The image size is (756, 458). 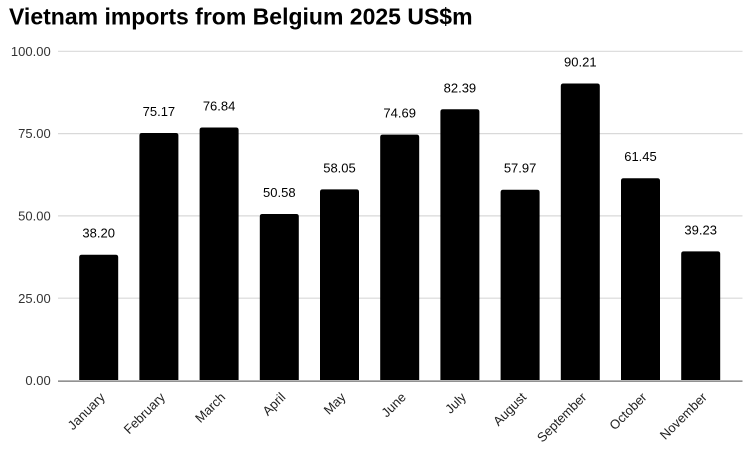 What do you see at coordinates (34, 133) in the screenshot?
I see `svg-text: 75.00` at bounding box center [34, 133].